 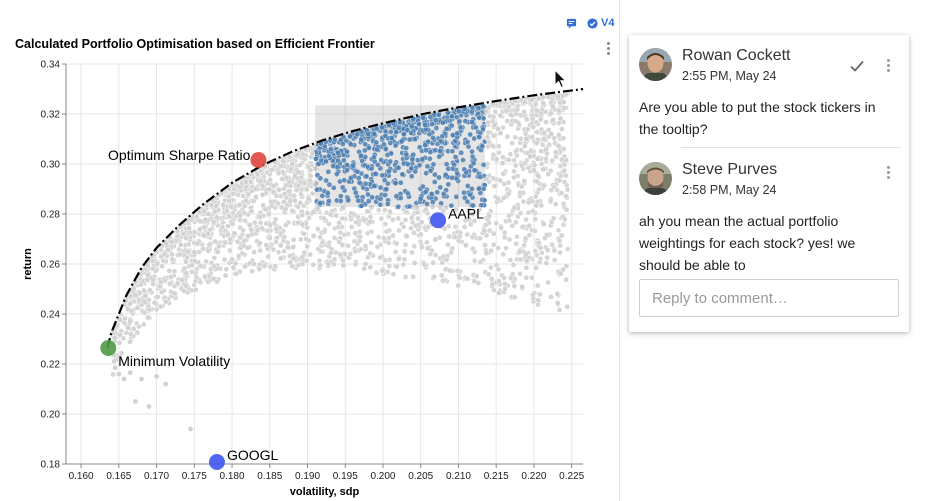 I want to click on highlight-point, so click(x=108, y=348).